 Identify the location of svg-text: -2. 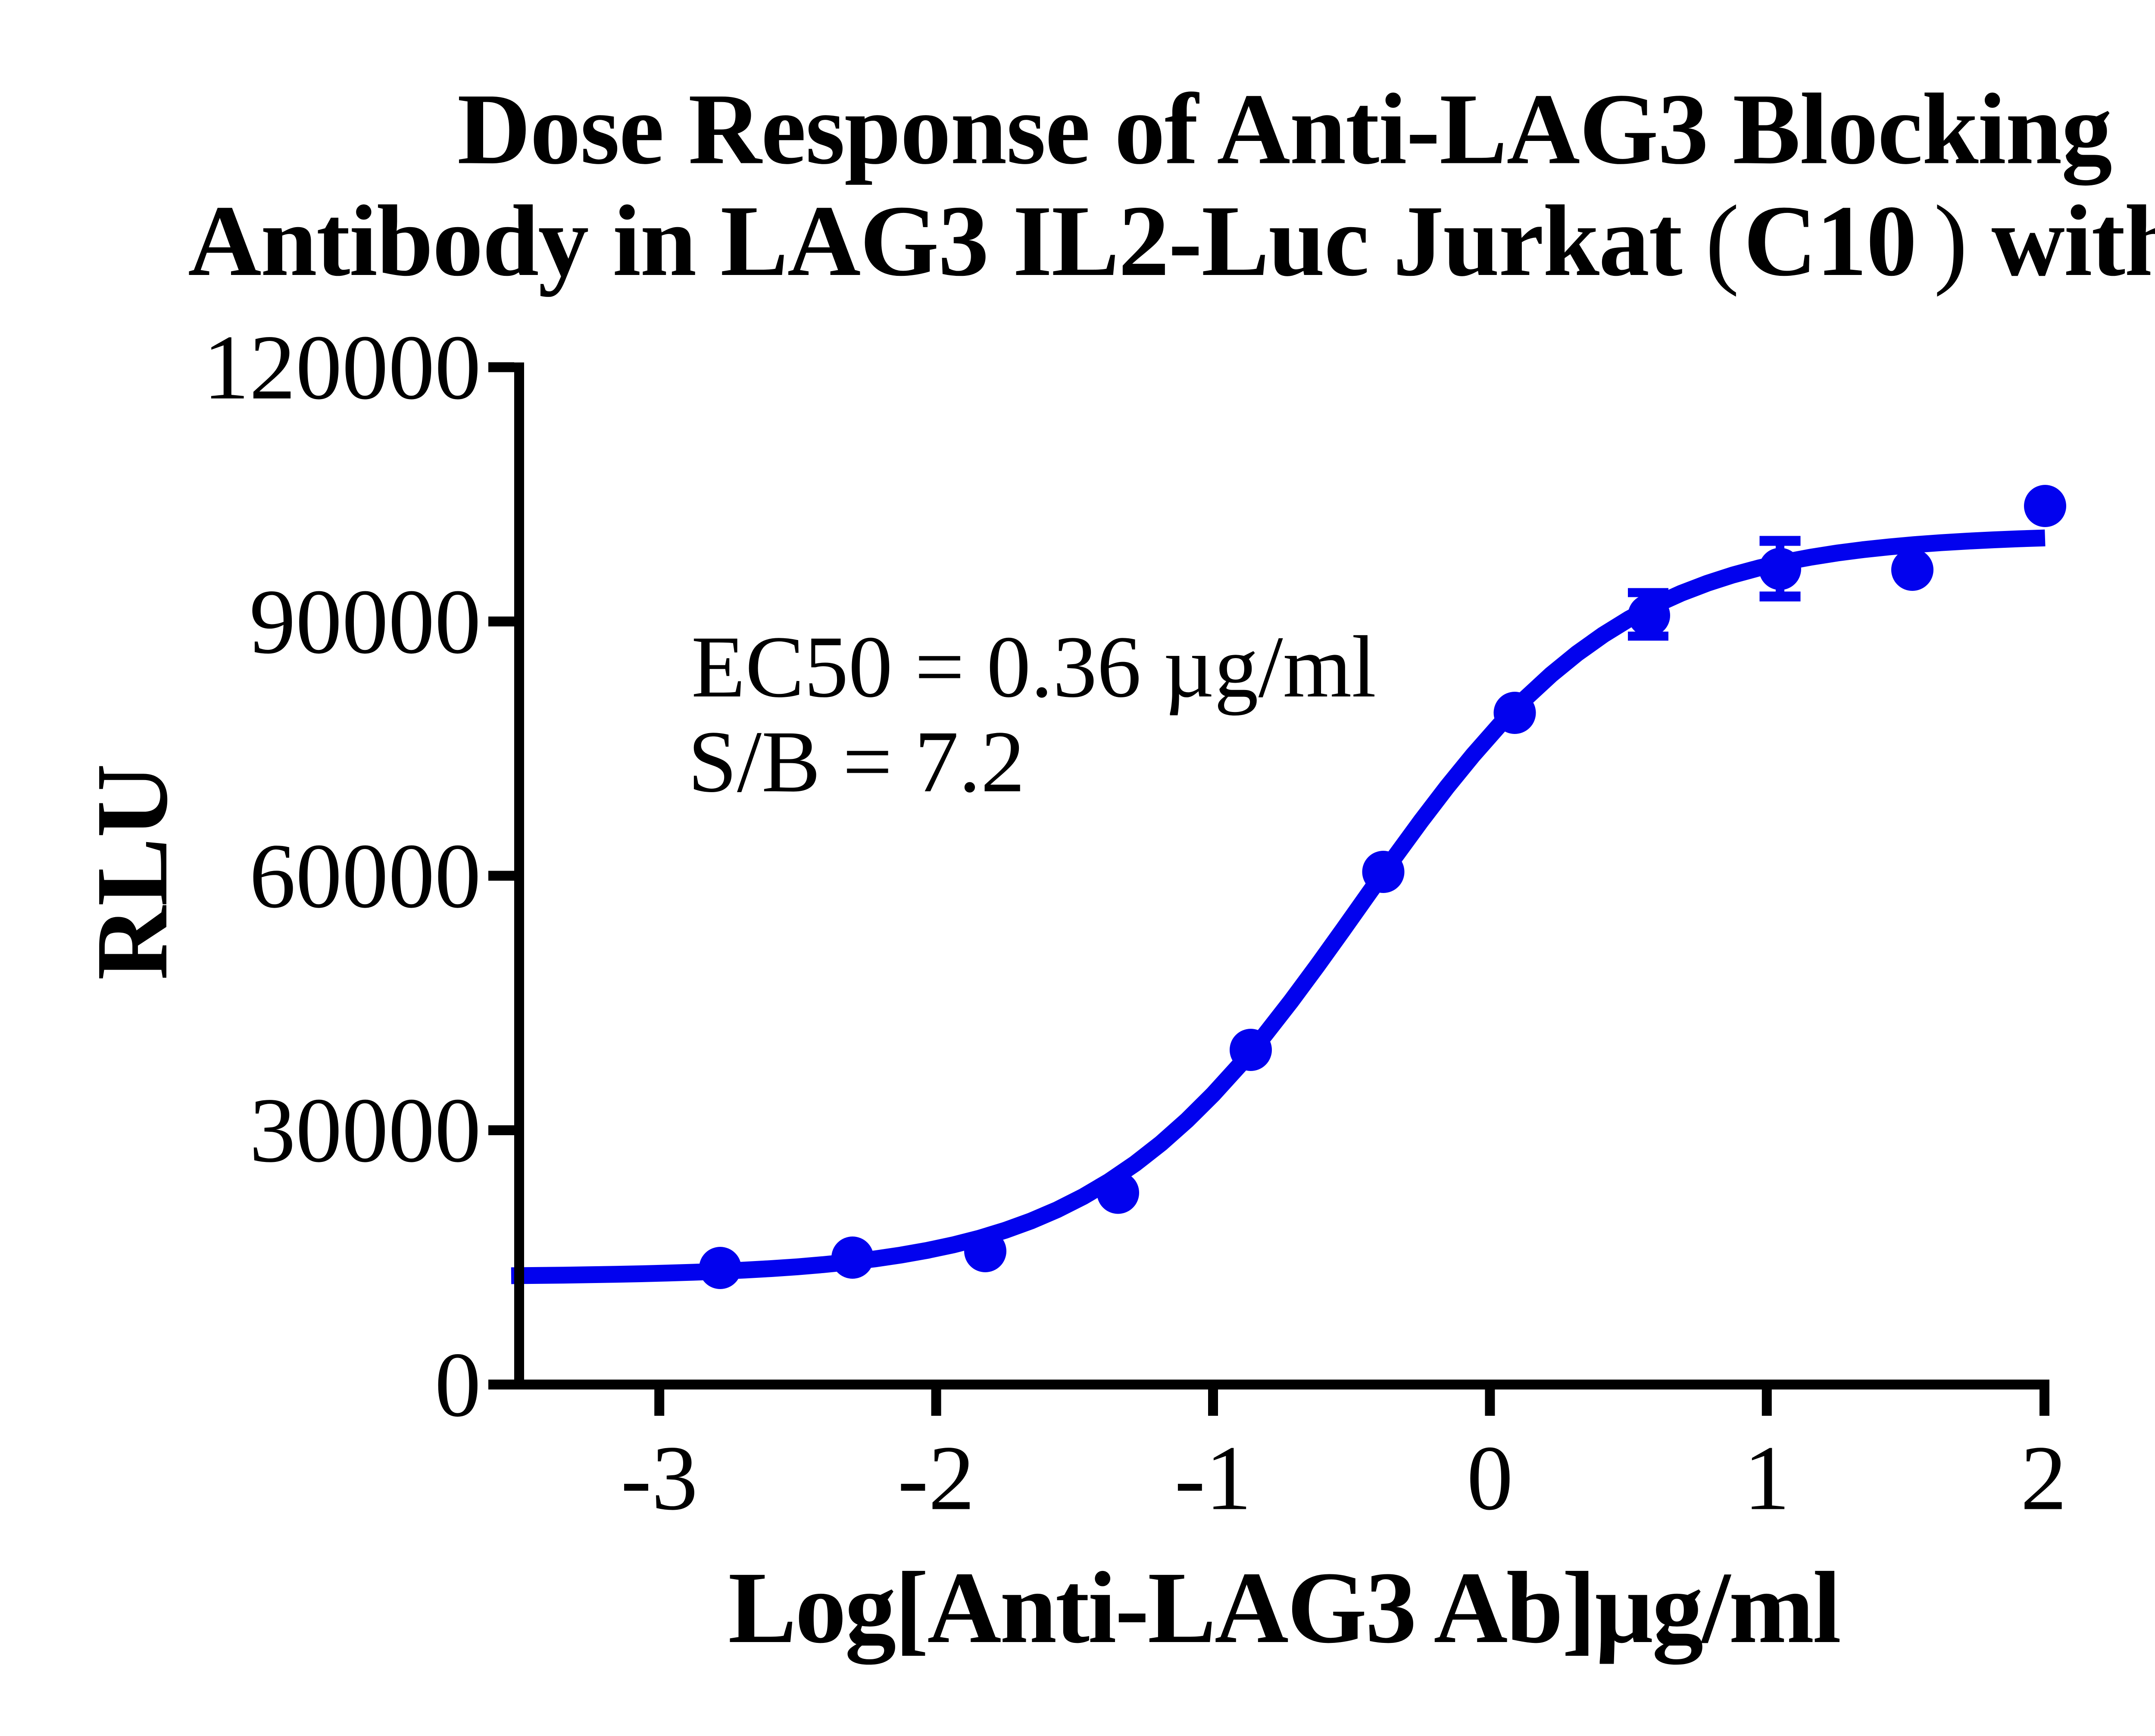
(936, 1478).